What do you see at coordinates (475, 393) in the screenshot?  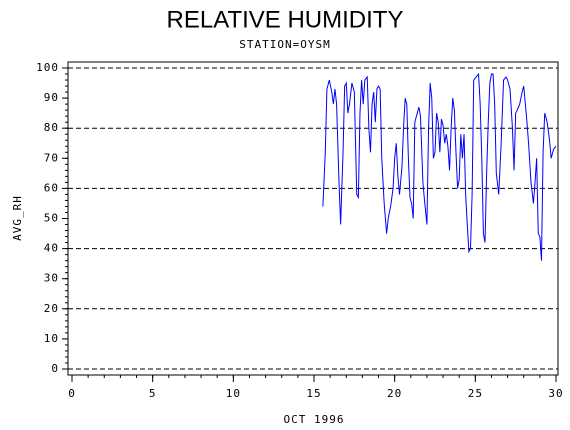 I see `x-tick-label: 25` at bounding box center [475, 393].